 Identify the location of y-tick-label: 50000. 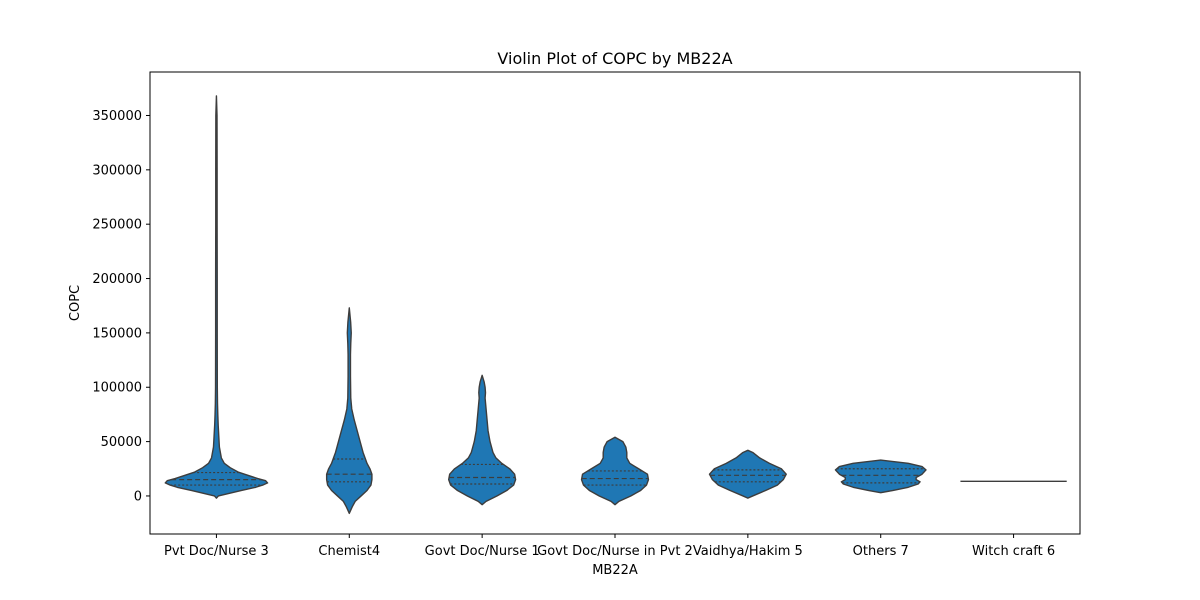
(121, 442).